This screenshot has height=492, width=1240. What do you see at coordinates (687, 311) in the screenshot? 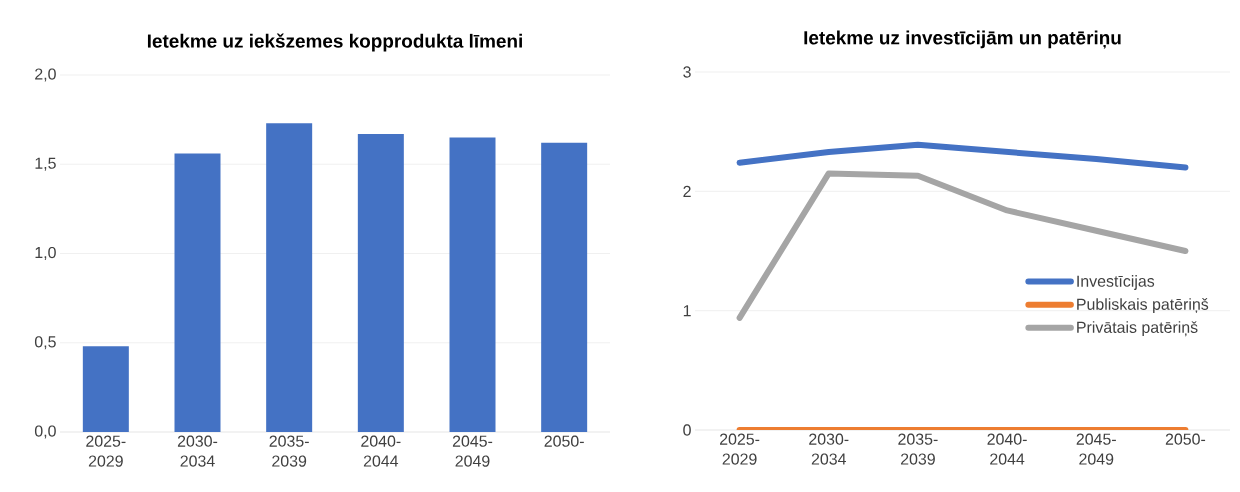
I see `y-tick-label: 1` at bounding box center [687, 311].